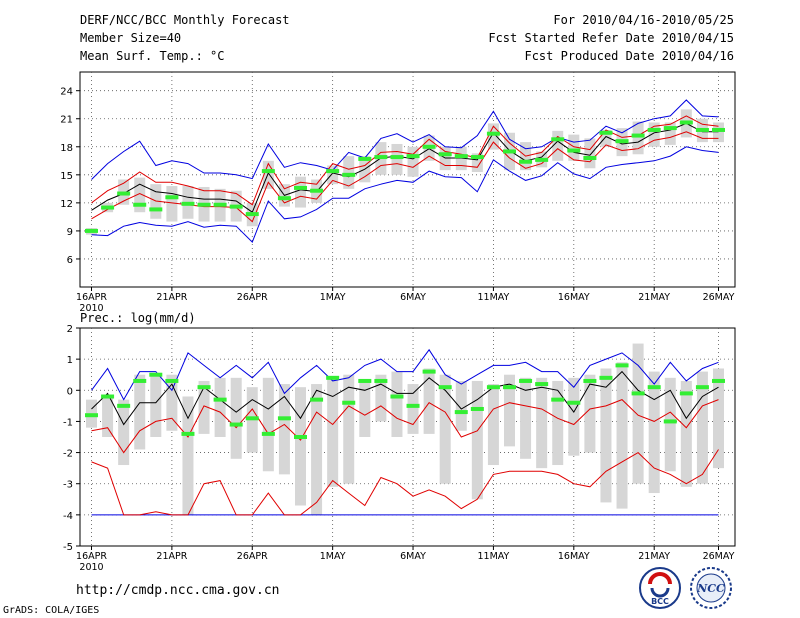  What do you see at coordinates (66, 92) in the screenshot?
I see `y-tick-label: 24` at bounding box center [66, 92].